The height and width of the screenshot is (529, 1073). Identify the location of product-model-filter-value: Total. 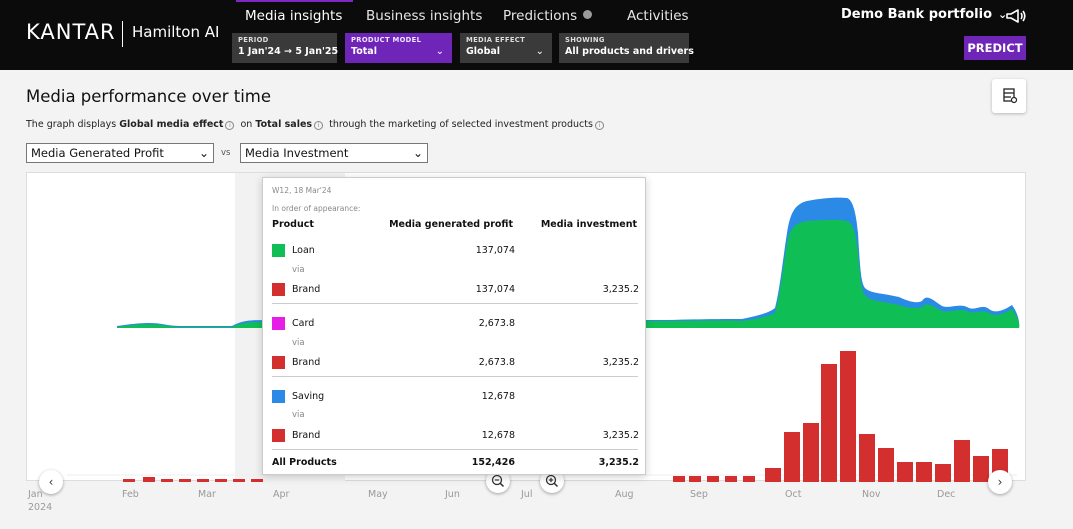
(364, 51).